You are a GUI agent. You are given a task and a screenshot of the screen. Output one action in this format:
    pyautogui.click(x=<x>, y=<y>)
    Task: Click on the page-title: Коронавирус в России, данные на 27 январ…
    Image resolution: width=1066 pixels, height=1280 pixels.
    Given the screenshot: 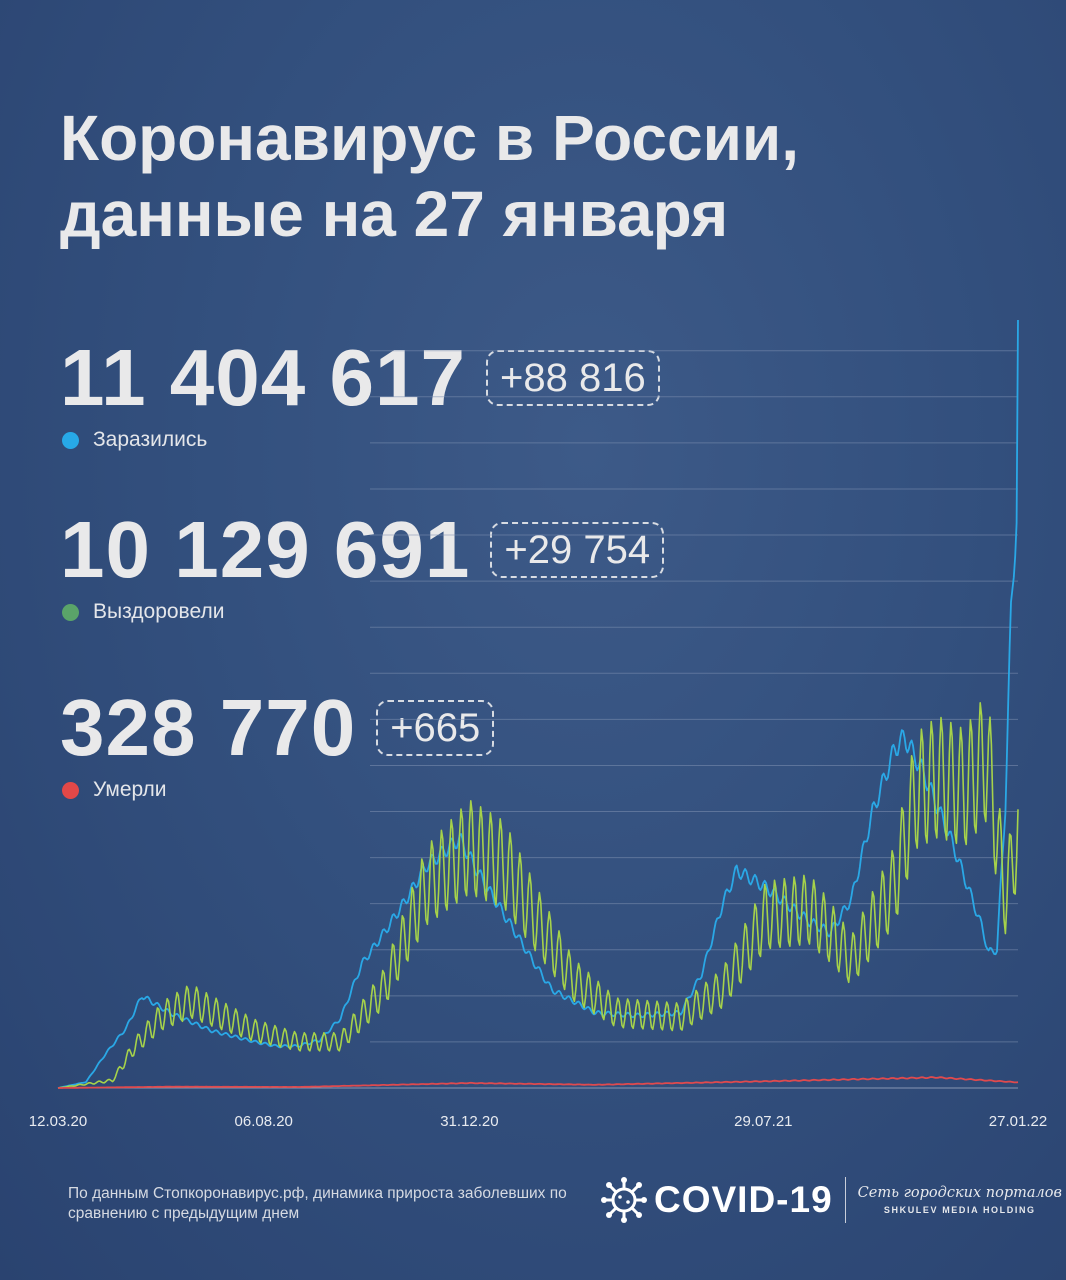 What is the action you would take?
    pyautogui.click(x=540, y=176)
    